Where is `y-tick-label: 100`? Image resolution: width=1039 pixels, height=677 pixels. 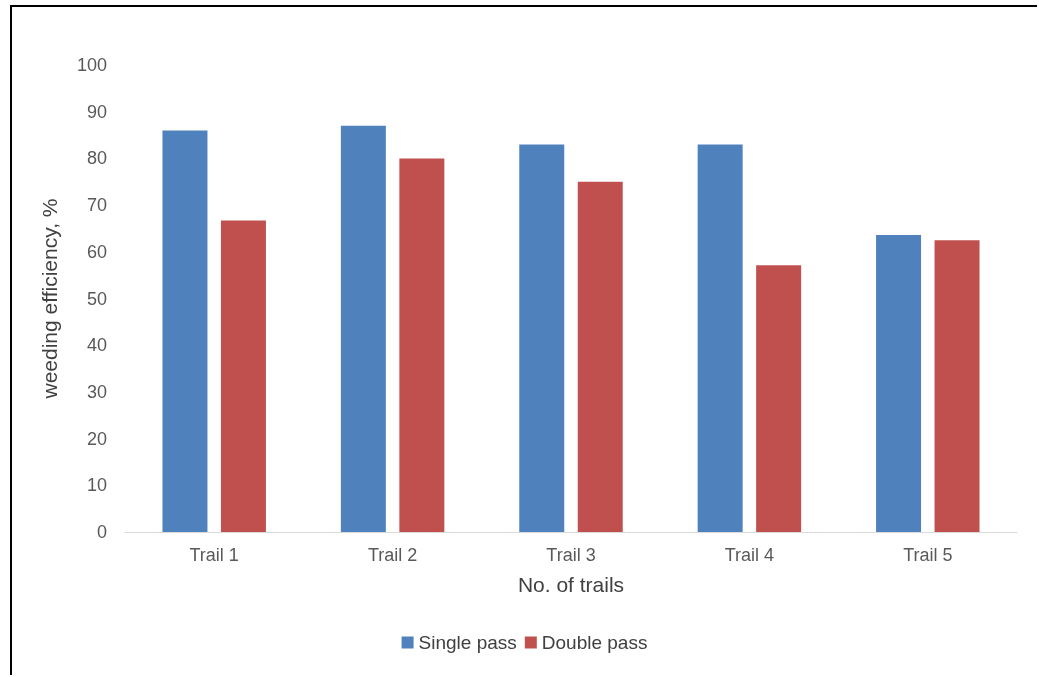 y-tick-label: 100 is located at coordinates (91, 65).